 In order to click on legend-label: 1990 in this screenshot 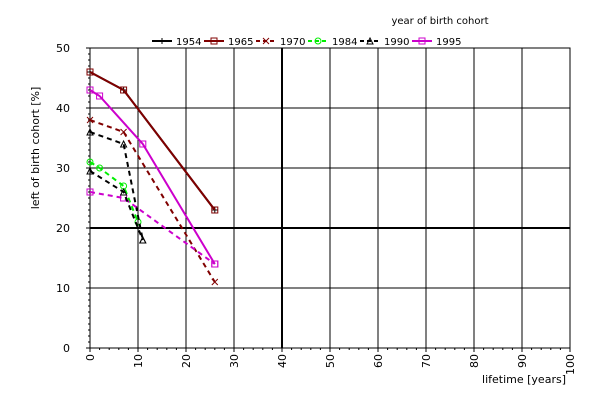, I will do `click(396, 42)`.